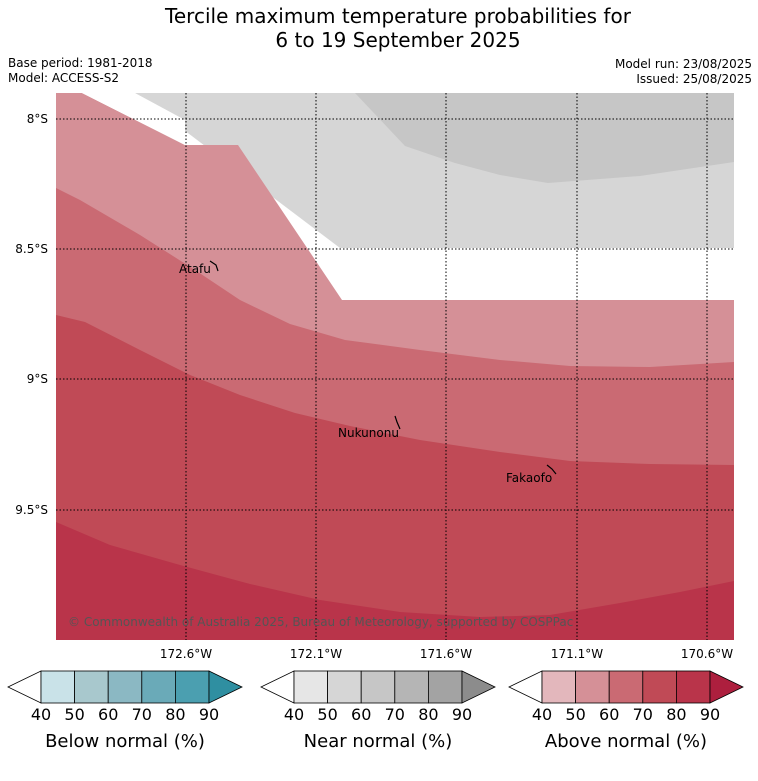 The width and height of the screenshot is (758, 781). I want to click on meta-right: Model run: 23/08/2025 Issued: 25/08/2025, so click(683, 72).